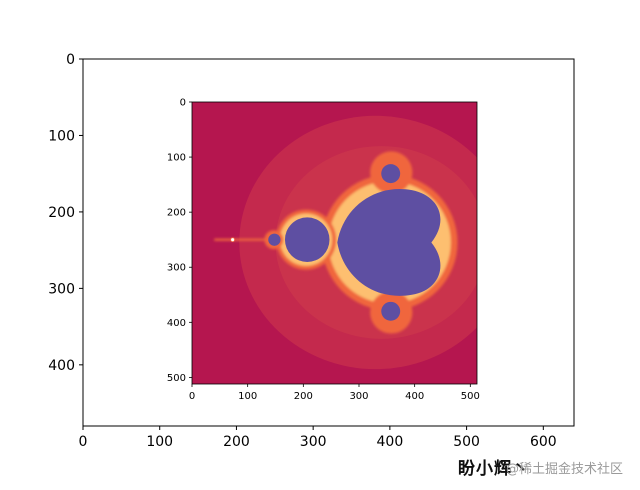  What do you see at coordinates (61, 136) in the screenshot?
I see `outer-y-tick-label: 100` at bounding box center [61, 136].